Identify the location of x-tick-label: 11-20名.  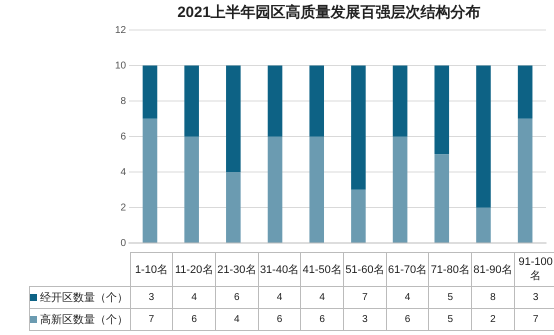
(194, 269).